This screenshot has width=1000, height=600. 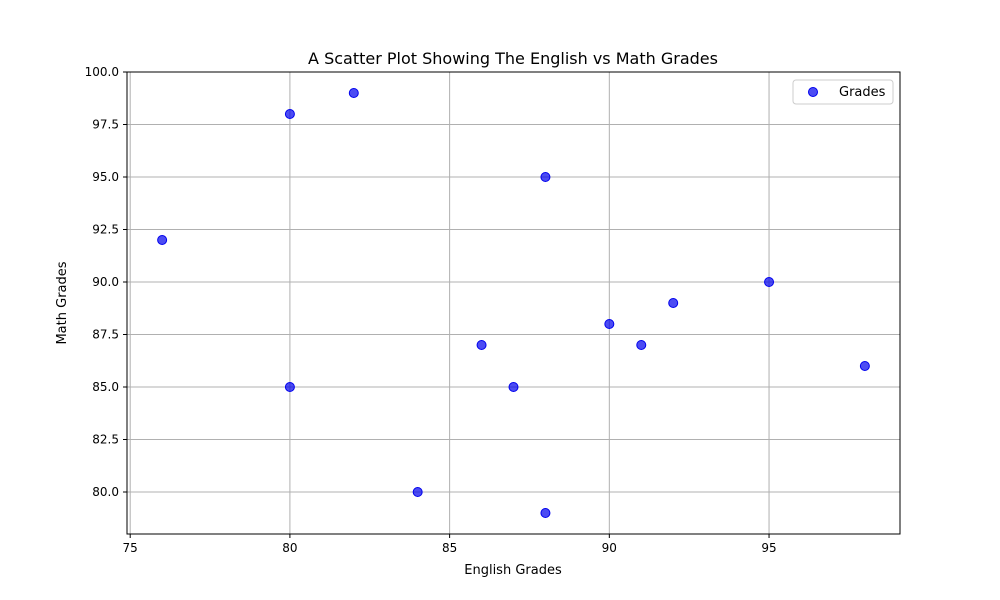 I want to click on y-axis-label: Math Grades, so click(x=62, y=302).